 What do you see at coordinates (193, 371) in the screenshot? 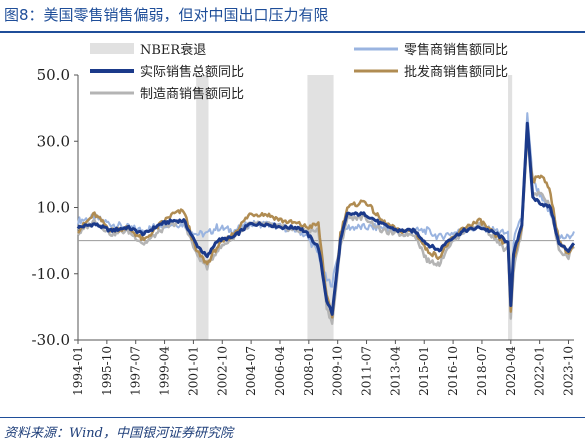
I see `x-tick-label: 2001-01` at bounding box center [193, 371].